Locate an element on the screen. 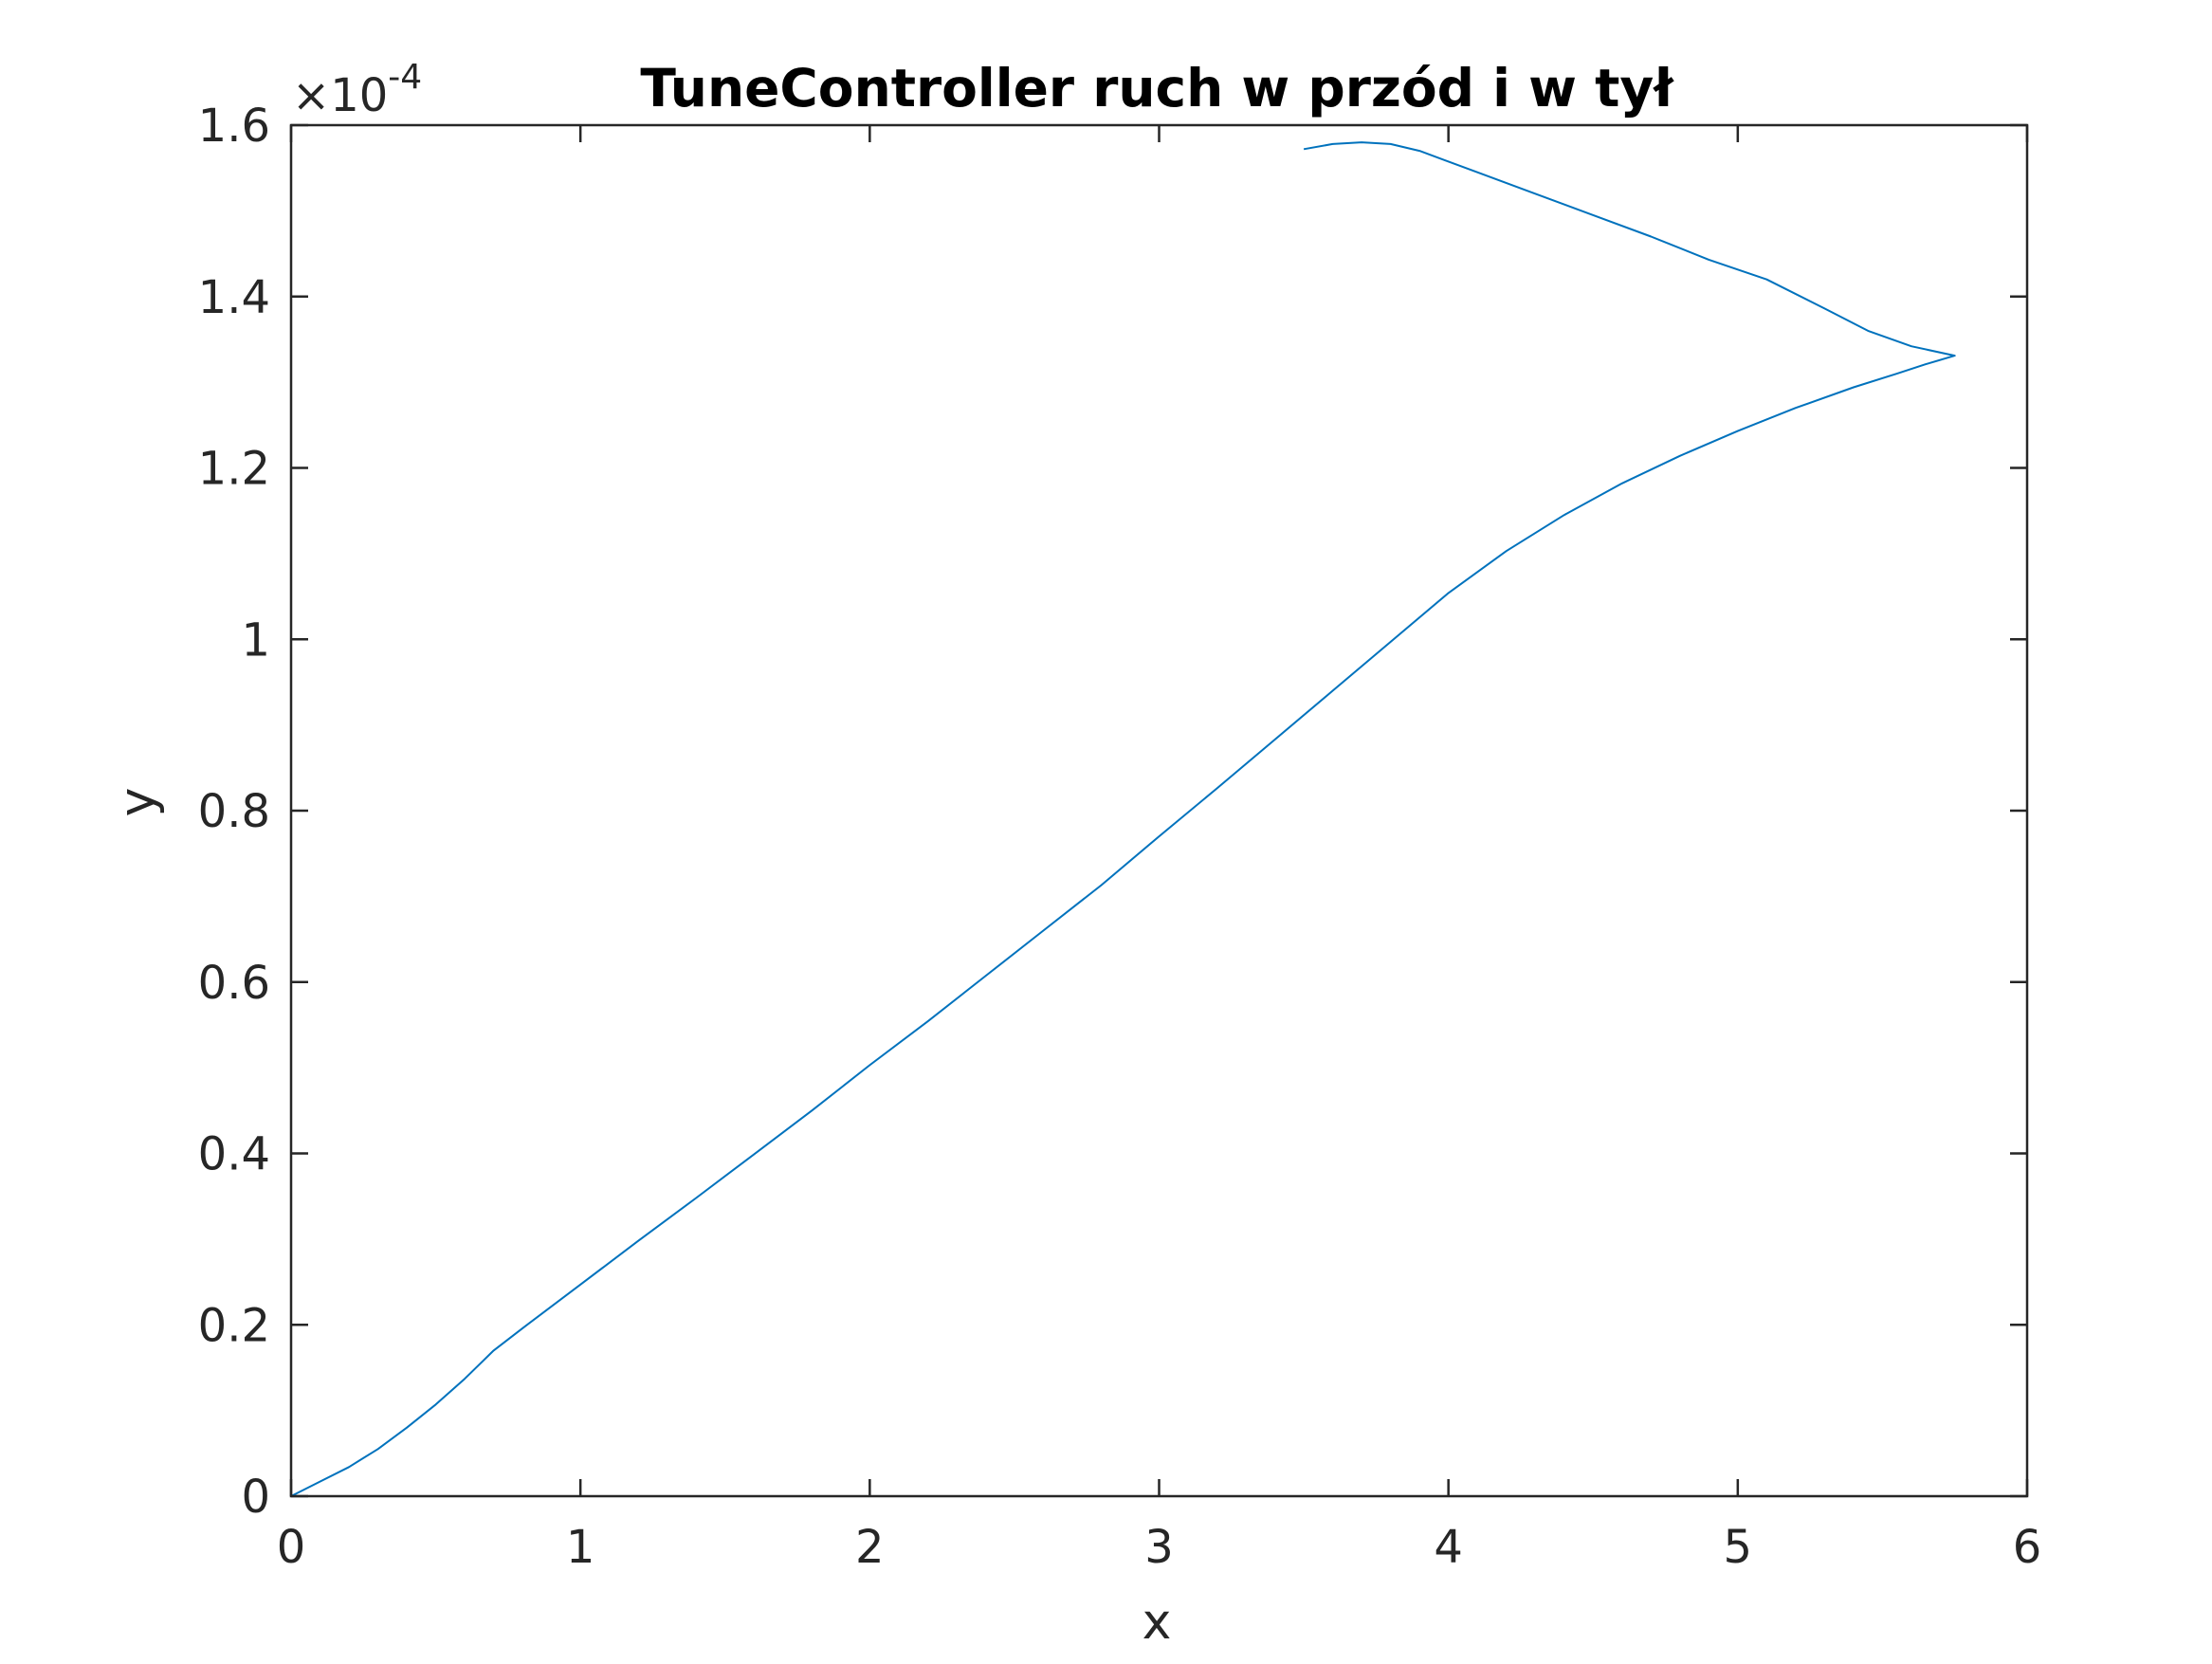  y-exponent-prefix: ×10 is located at coordinates (340, 95).